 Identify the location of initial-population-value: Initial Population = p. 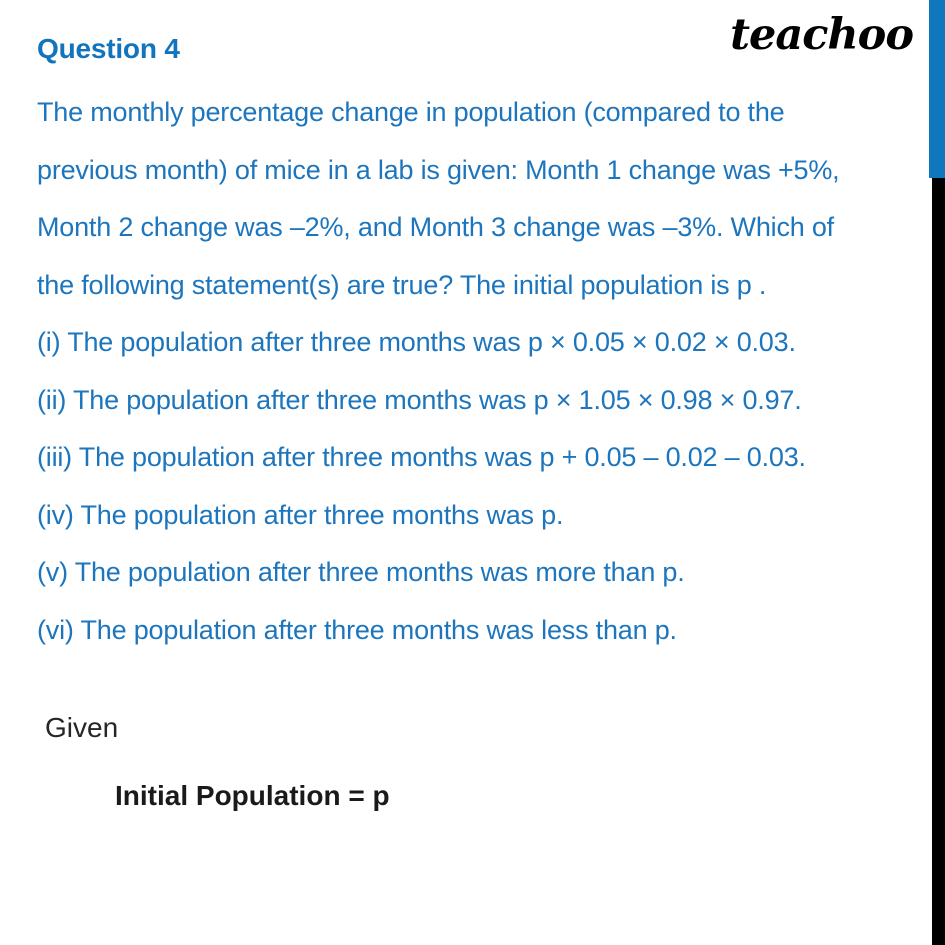
(252, 795).